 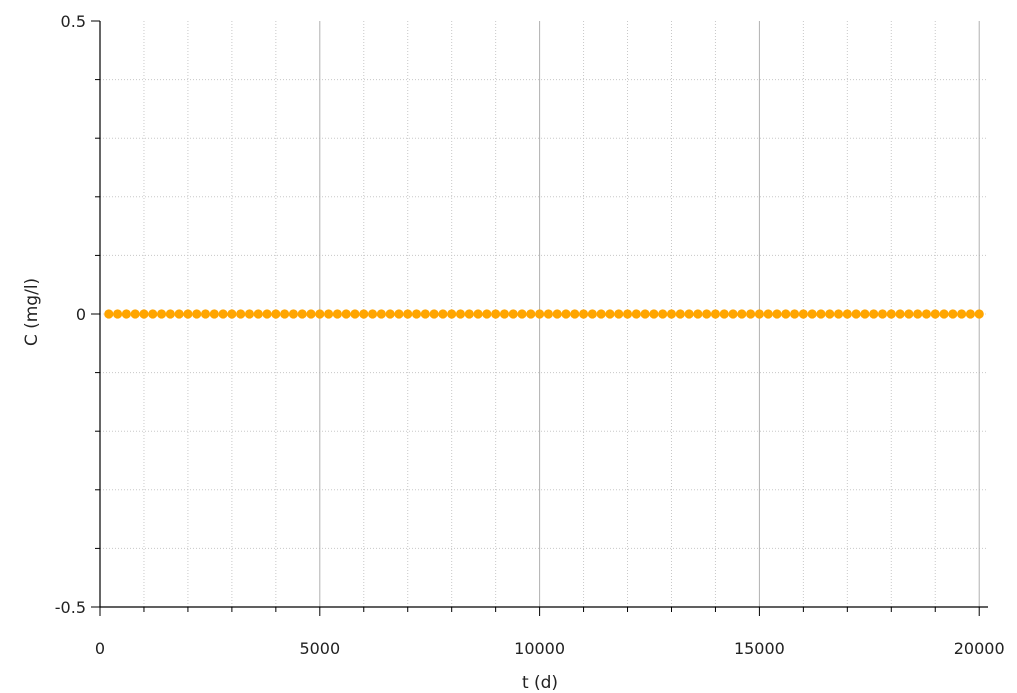 I want to click on data-series, so click(x=544, y=314).